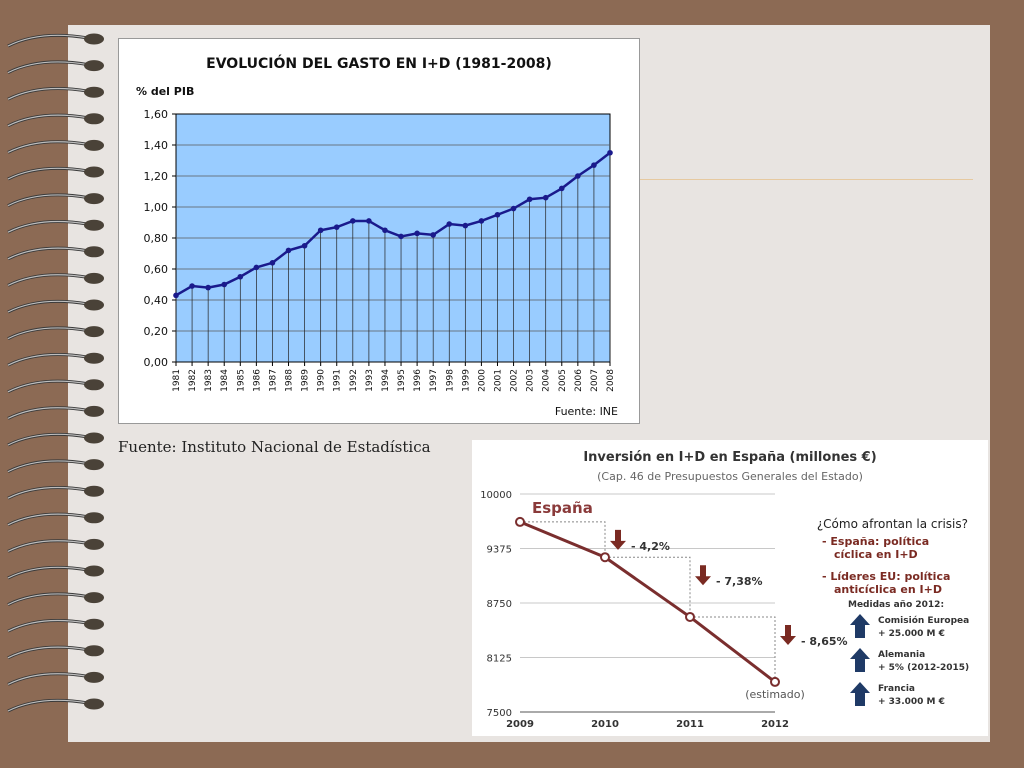 The image size is (1024, 768). I want to click on x-tick-label: 1997, so click(434, 380).